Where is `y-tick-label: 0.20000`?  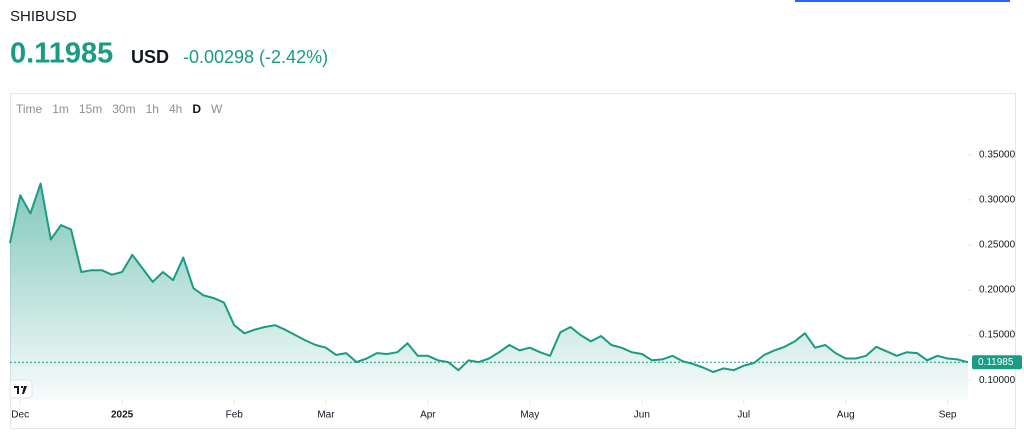 y-tick-label: 0.20000 is located at coordinates (997, 290).